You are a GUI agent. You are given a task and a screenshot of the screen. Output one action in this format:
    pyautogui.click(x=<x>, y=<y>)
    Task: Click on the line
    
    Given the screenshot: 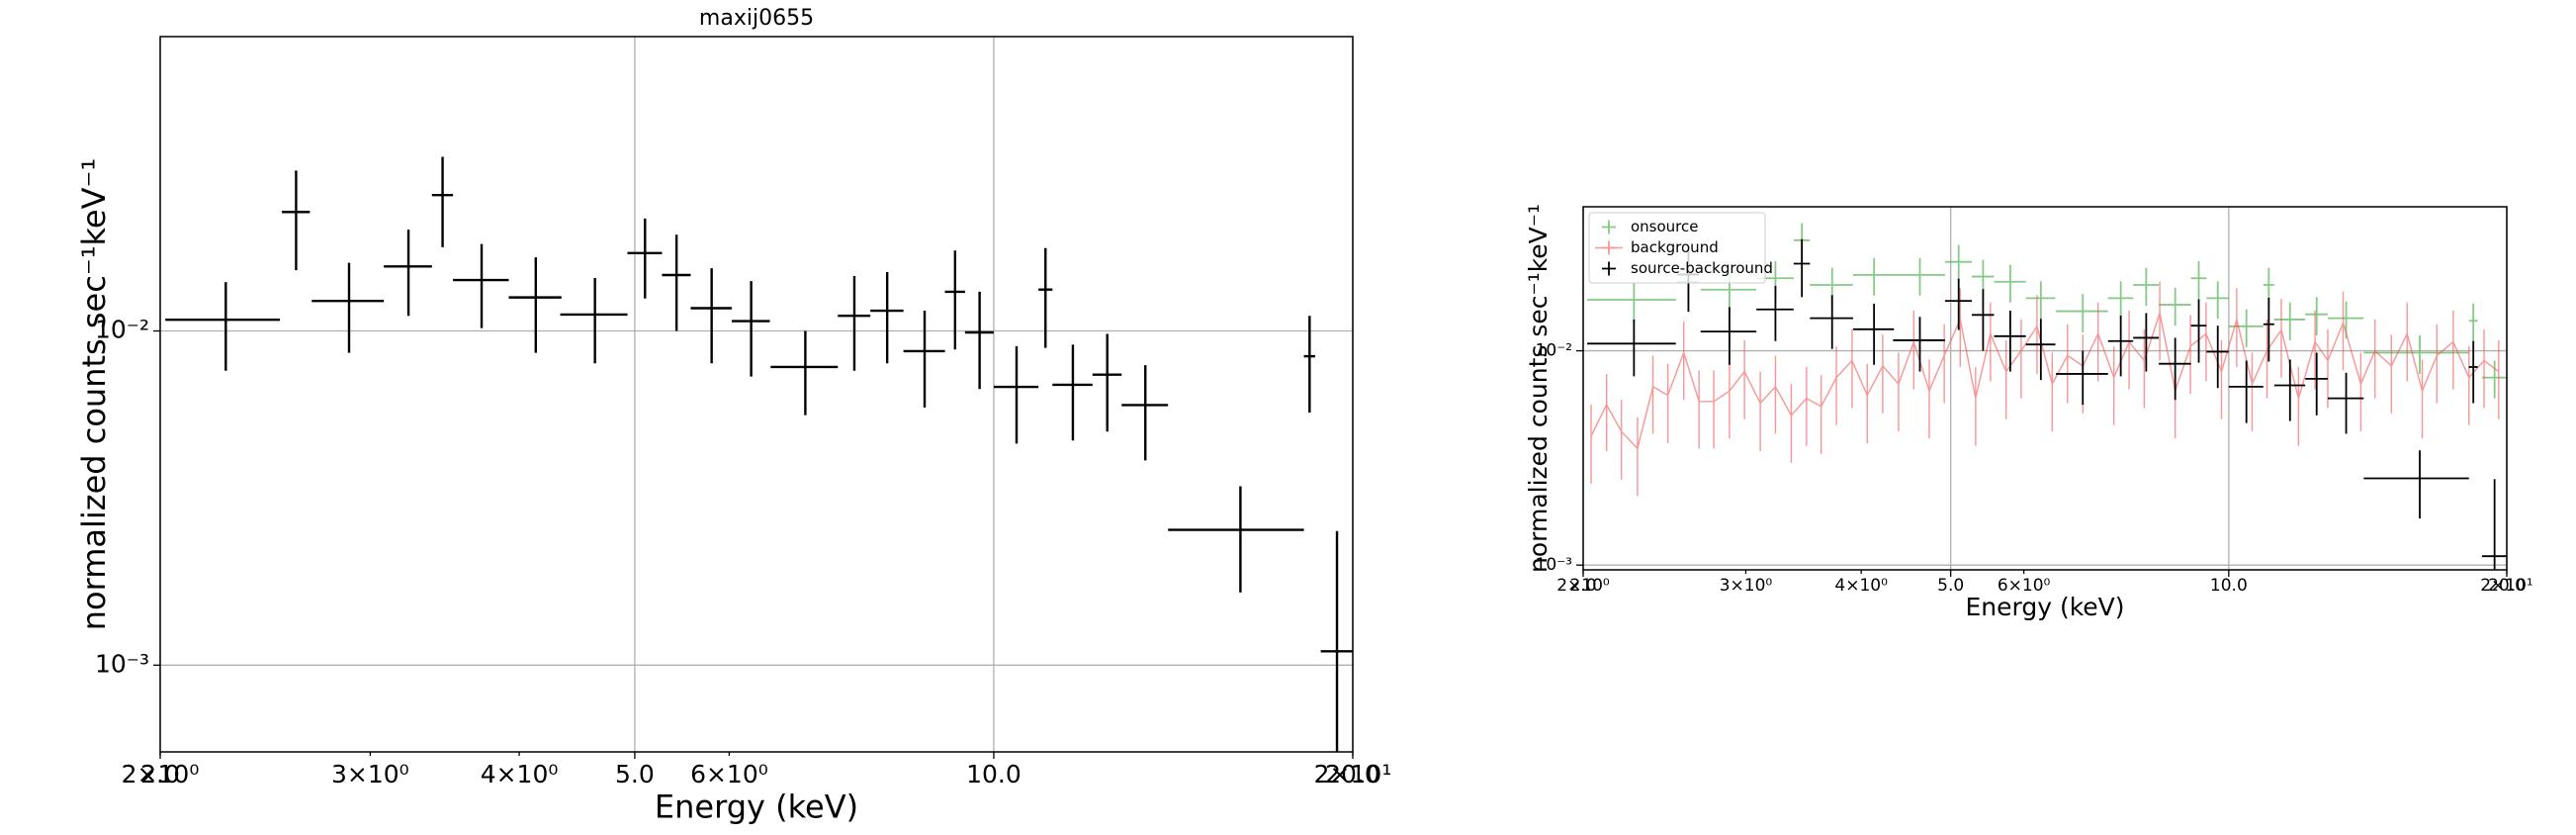 What is the action you would take?
    pyautogui.click(x=2045, y=380)
    